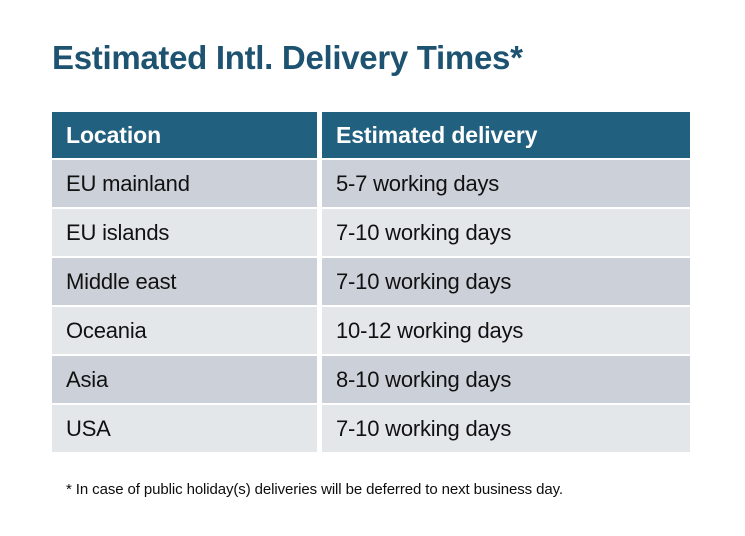 This screenshot has height=536, width=745. What do you see at coordinates (121, 281) in the screenshot?
I see `cell-location-text: Middle east` at bounding box center [121, 281].